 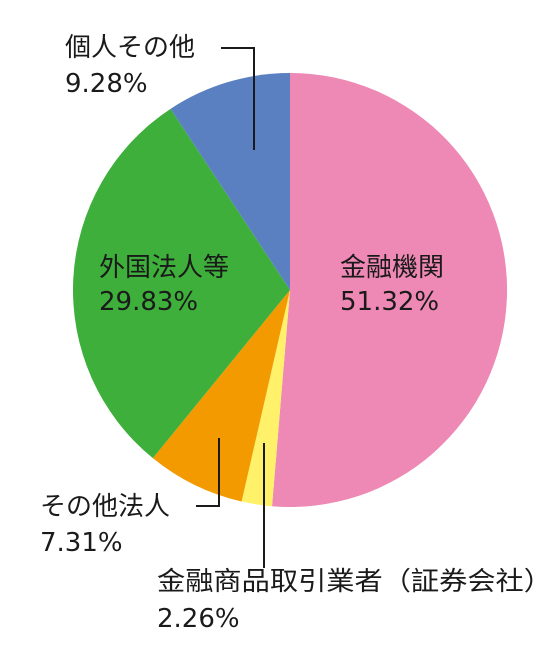 I want to click on slice-value-securities-firms: 2.26%, so click(x=198, y=619).